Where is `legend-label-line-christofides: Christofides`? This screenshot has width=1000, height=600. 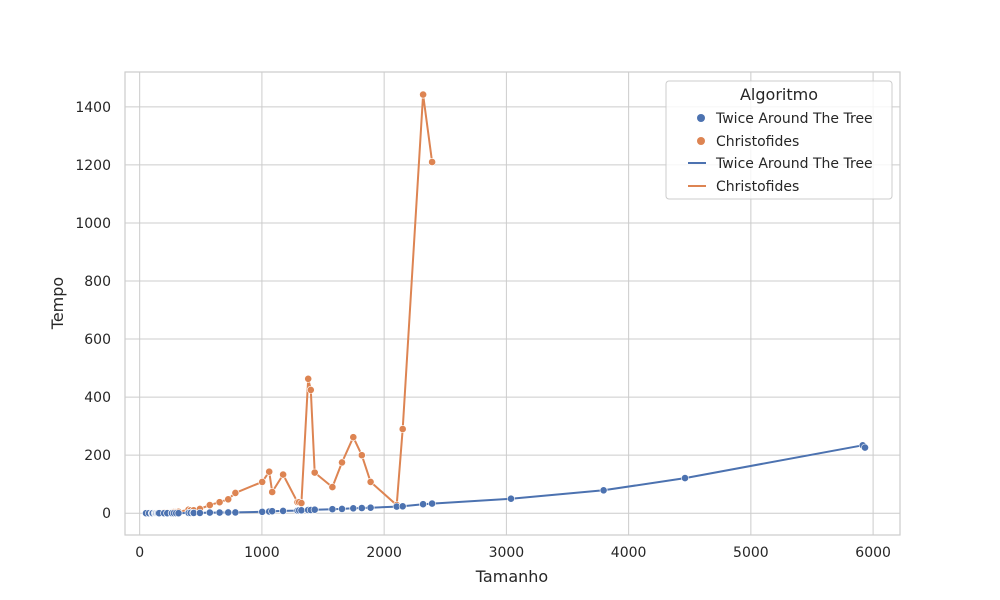
legend-label-line-christofides: Christofides is located at coordinates (757, 187).